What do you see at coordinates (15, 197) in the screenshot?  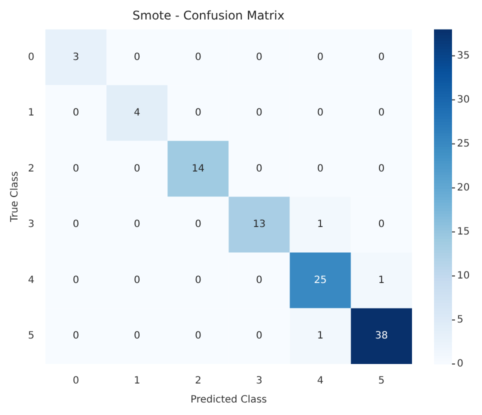 I see `y-axis-title: True Class` at bounding box center [15, 197].